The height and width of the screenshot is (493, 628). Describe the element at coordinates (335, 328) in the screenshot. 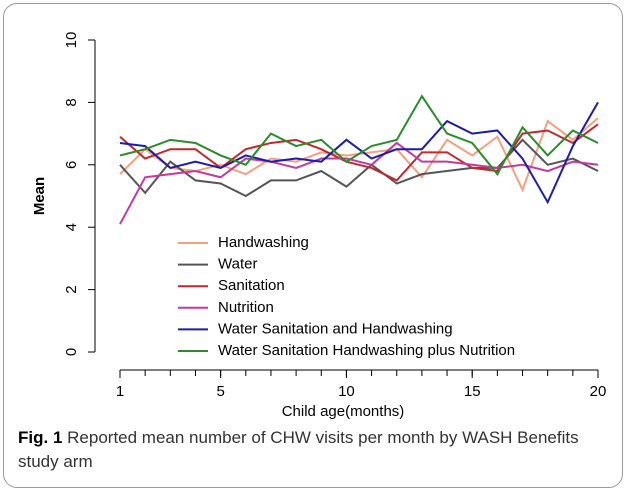

I see `legend-label: Water Sanitation and Handwashing` at that location.